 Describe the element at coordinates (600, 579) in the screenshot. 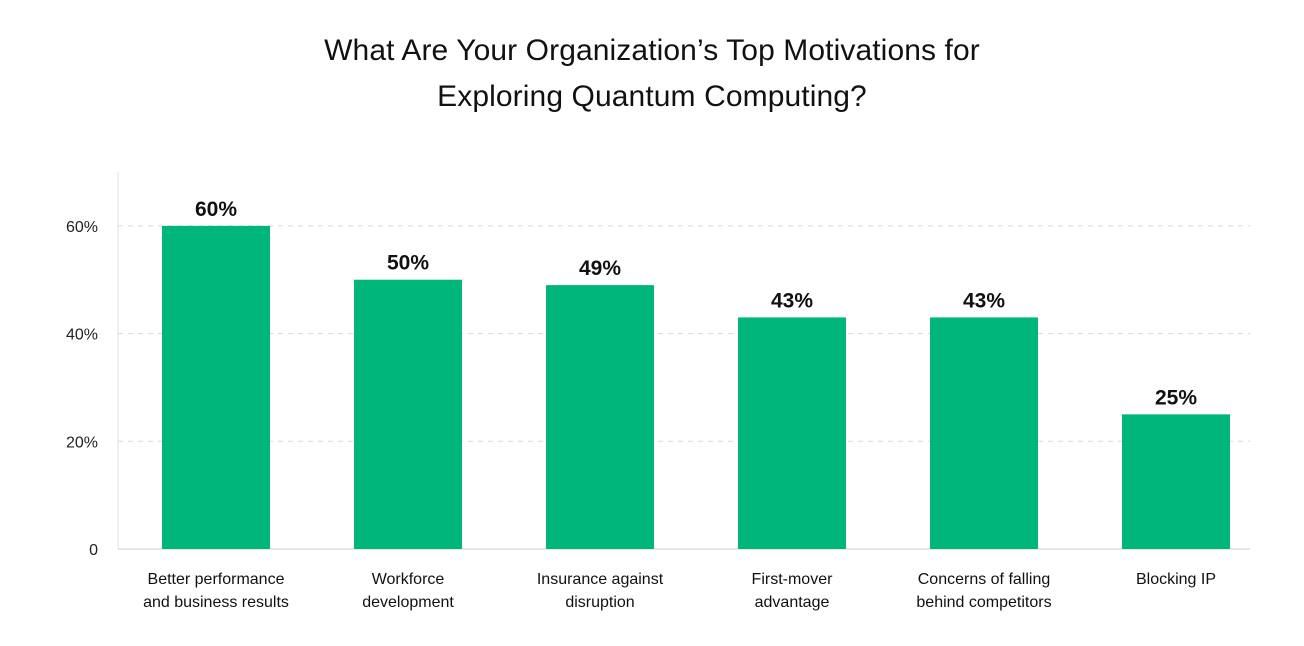

I see `x-tick-label: Insurance against` at that location.